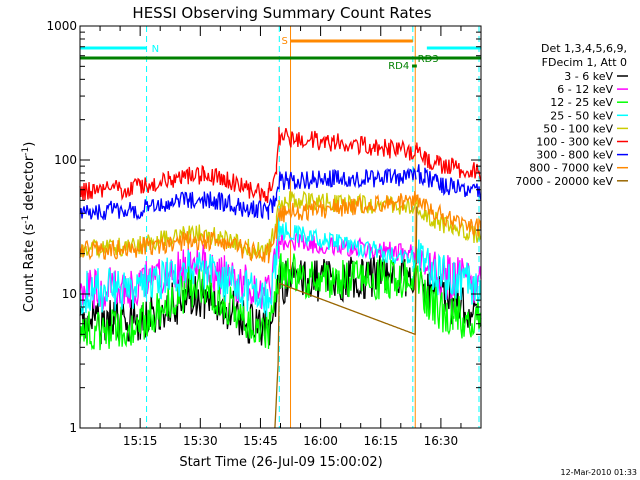  What do you see at coordinates (578, 128) in the screenshot?
I see `legend-entry-label: 50 - 100 keV` at bounding box center [578, 128].